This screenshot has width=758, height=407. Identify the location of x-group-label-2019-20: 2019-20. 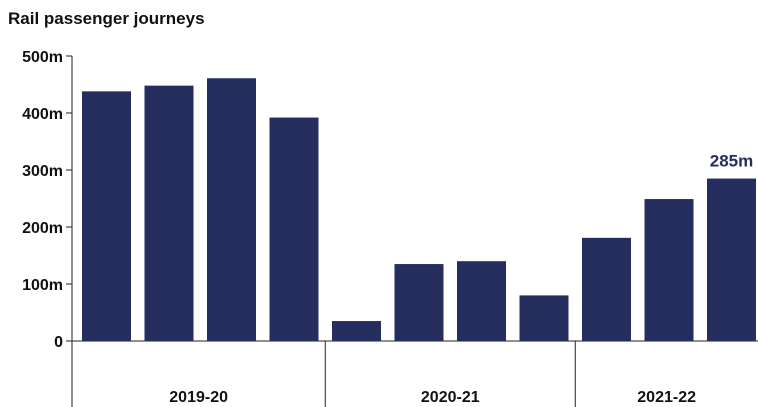
(198, 397).